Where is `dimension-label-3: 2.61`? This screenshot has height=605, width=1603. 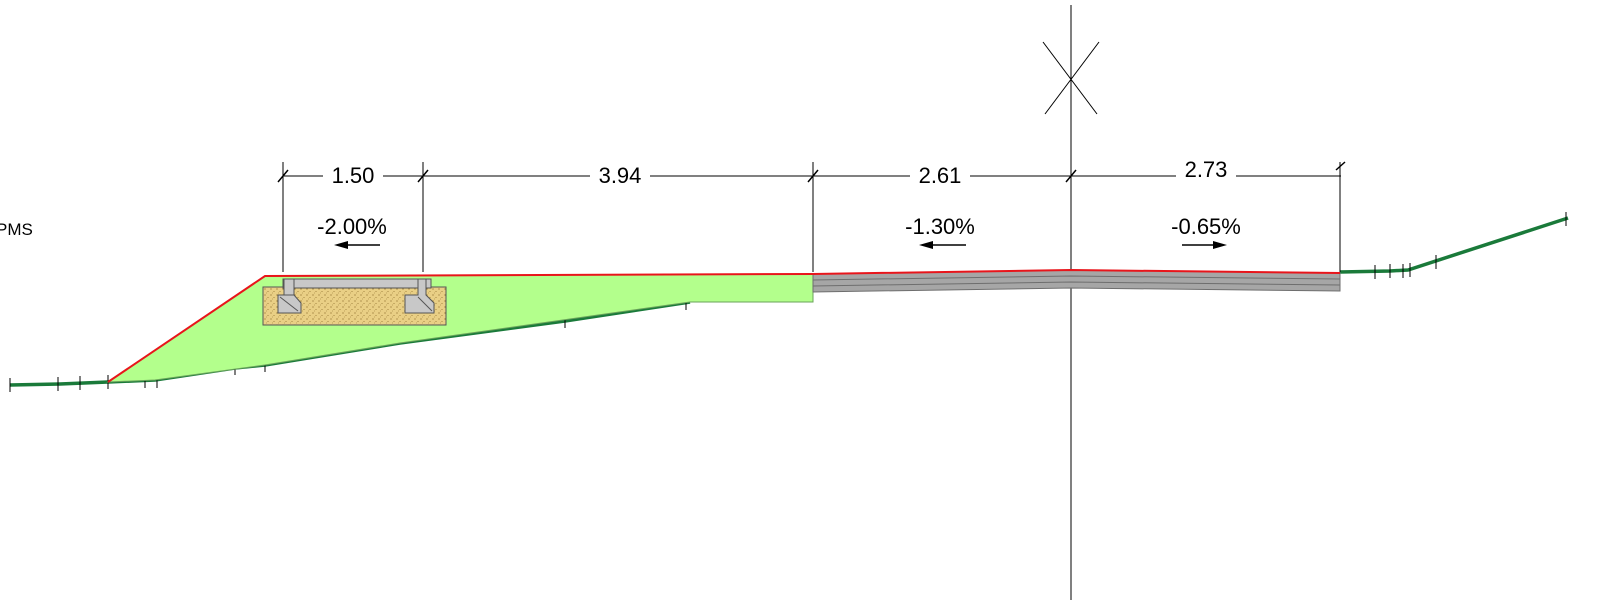
dimension-label-3: 2.61 is located at coordinates (940, 175).